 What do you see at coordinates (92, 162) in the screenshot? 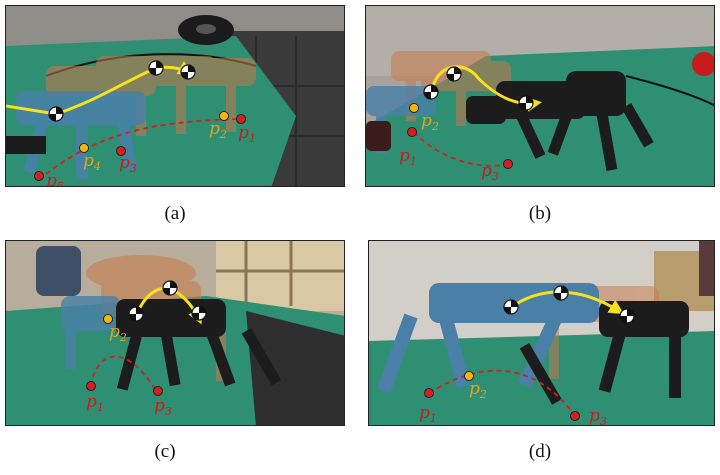
I see `point-label-p4: p4` at bounding box center [92, 162].